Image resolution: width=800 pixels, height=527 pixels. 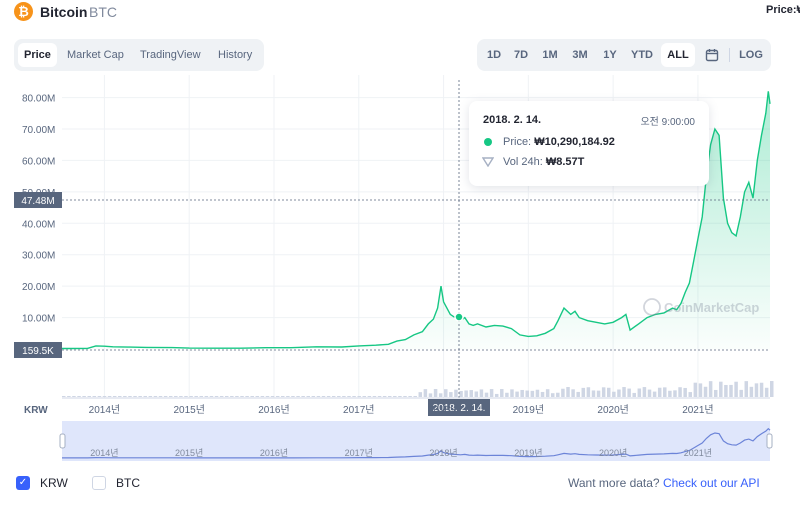 What do you see at coordinates (769, 441) in the screenshot?
I see `navigator-right-handle` at bounding box center [769, 441].